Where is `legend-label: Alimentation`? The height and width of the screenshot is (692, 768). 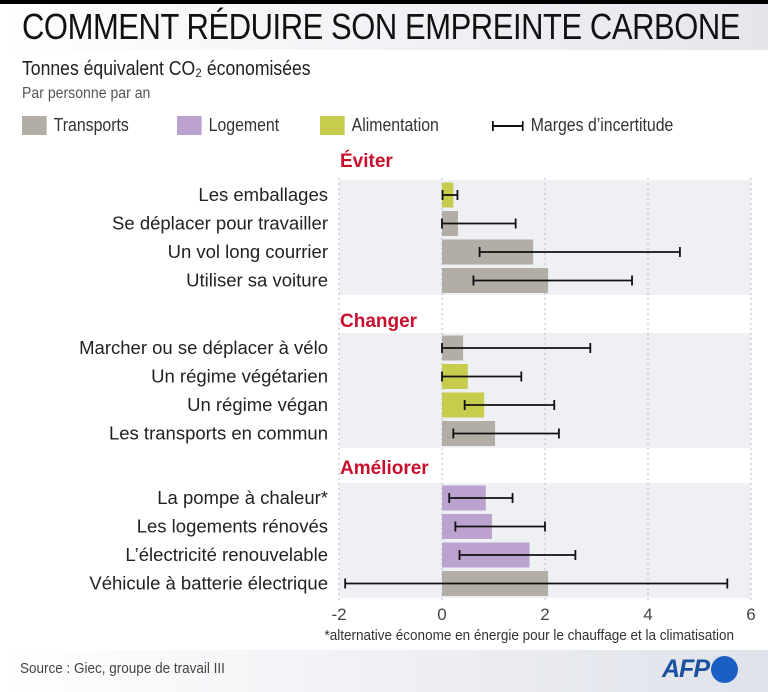 legend-label: Alimentation is located at coordinates (395, 125).